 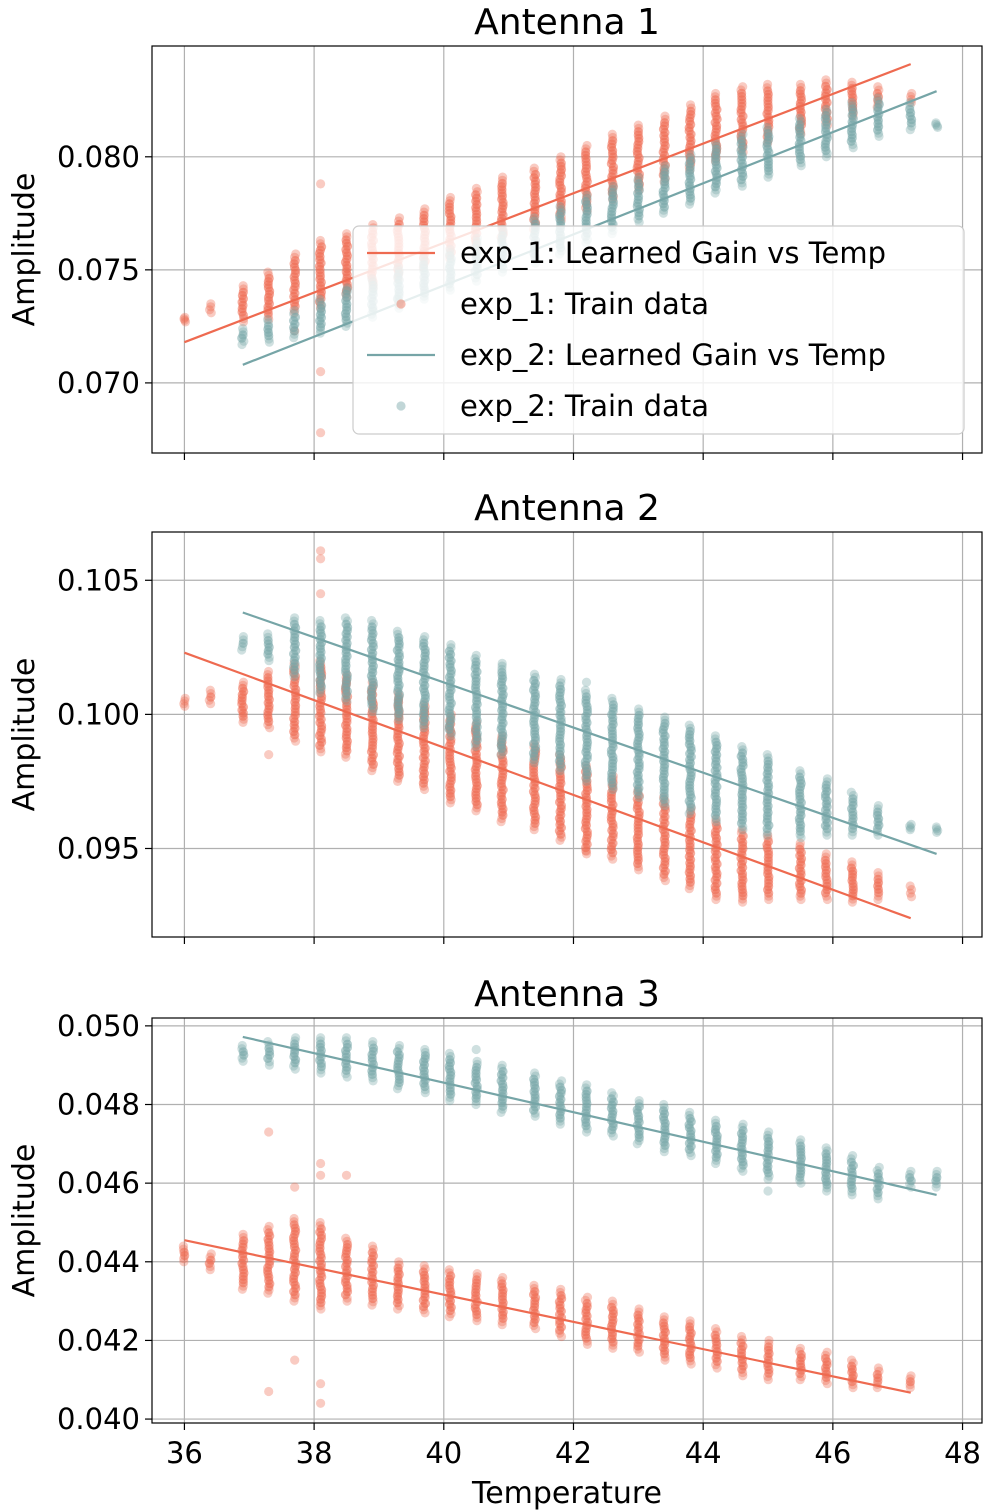 What do you see at coordinates (98, 1026) in the screenshot?
I see `y-tick-label: 0.050` at bounding box center [98, 1026].